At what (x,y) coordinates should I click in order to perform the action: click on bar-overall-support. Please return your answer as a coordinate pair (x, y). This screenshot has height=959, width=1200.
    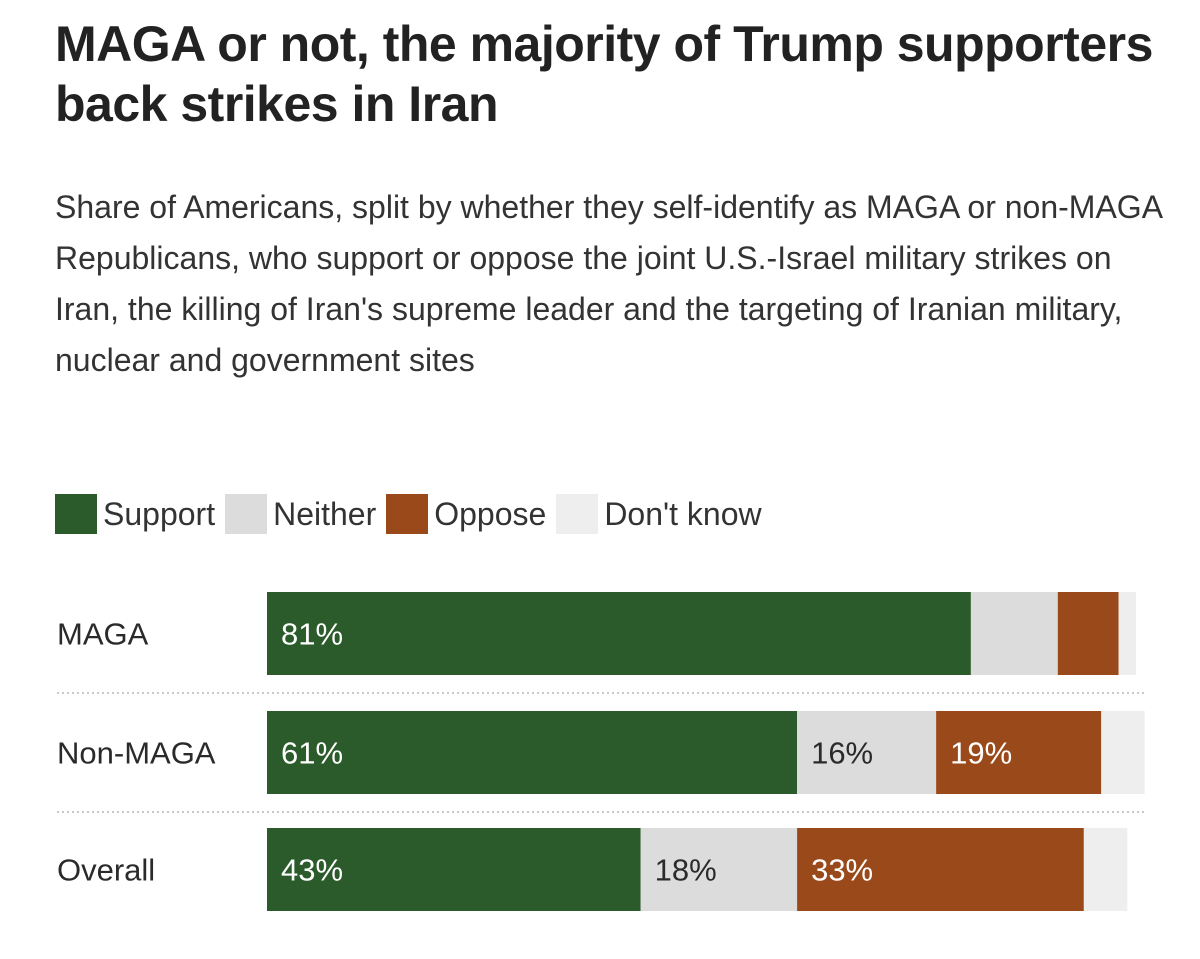
    Looking at the image, I should click on (454, 869).